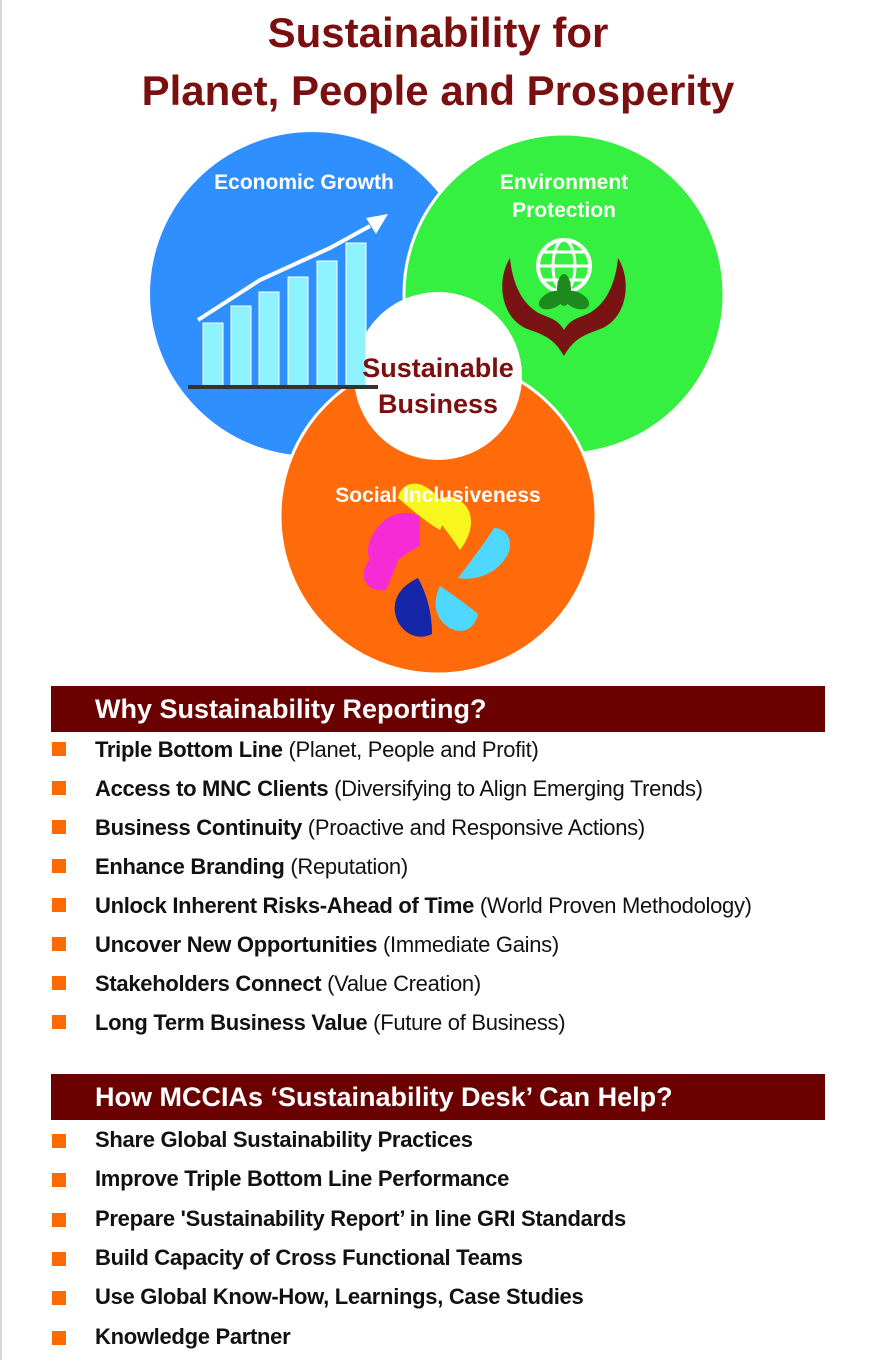  I want to click on globe-hands-icon, so click(564, 297).